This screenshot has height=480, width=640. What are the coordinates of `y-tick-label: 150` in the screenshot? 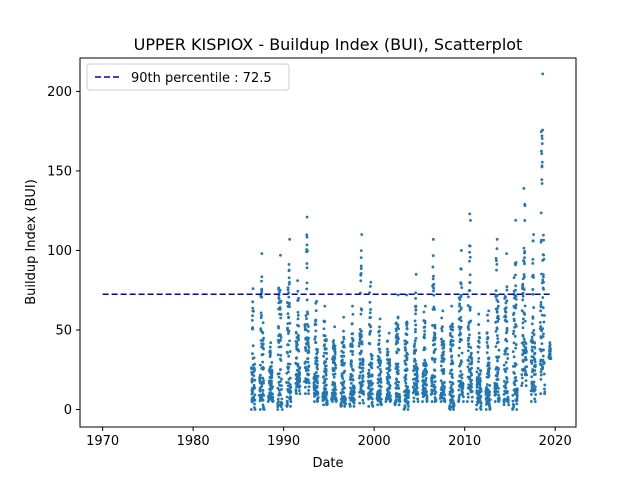 It's located at (59, 171).